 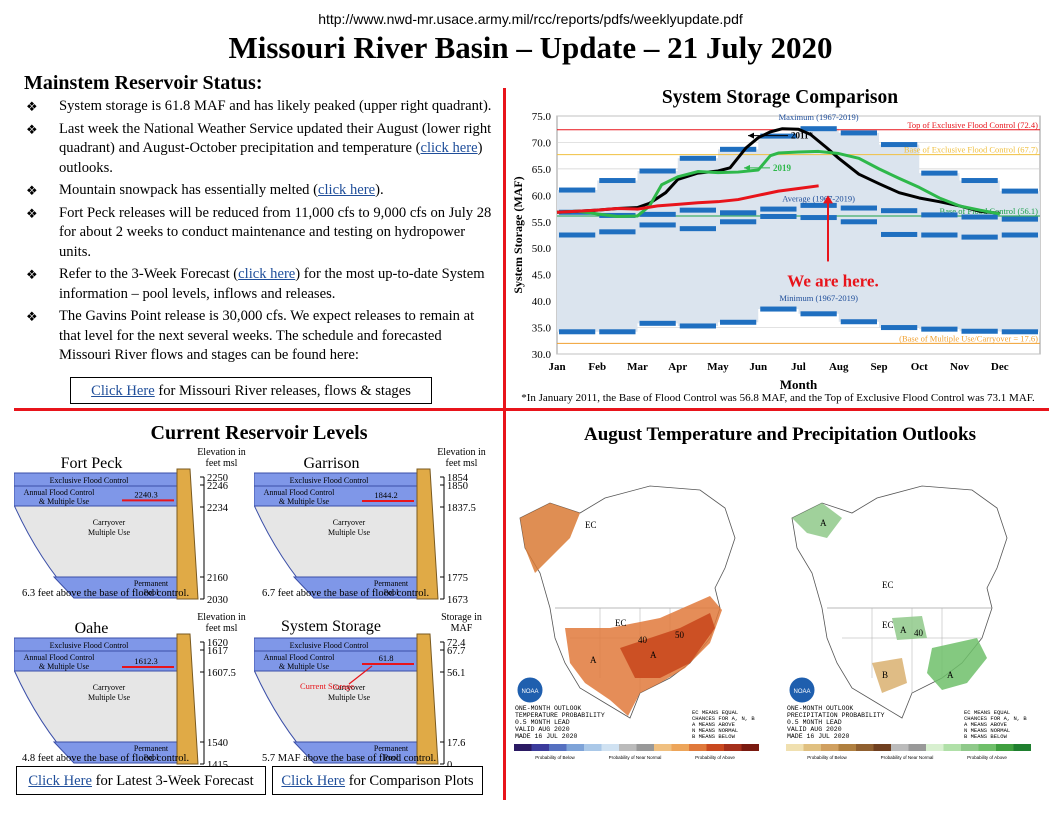 What do you see at coordinates (889, 675) in the screenshot?
I see `below-area` at bounding box center [889, 675].